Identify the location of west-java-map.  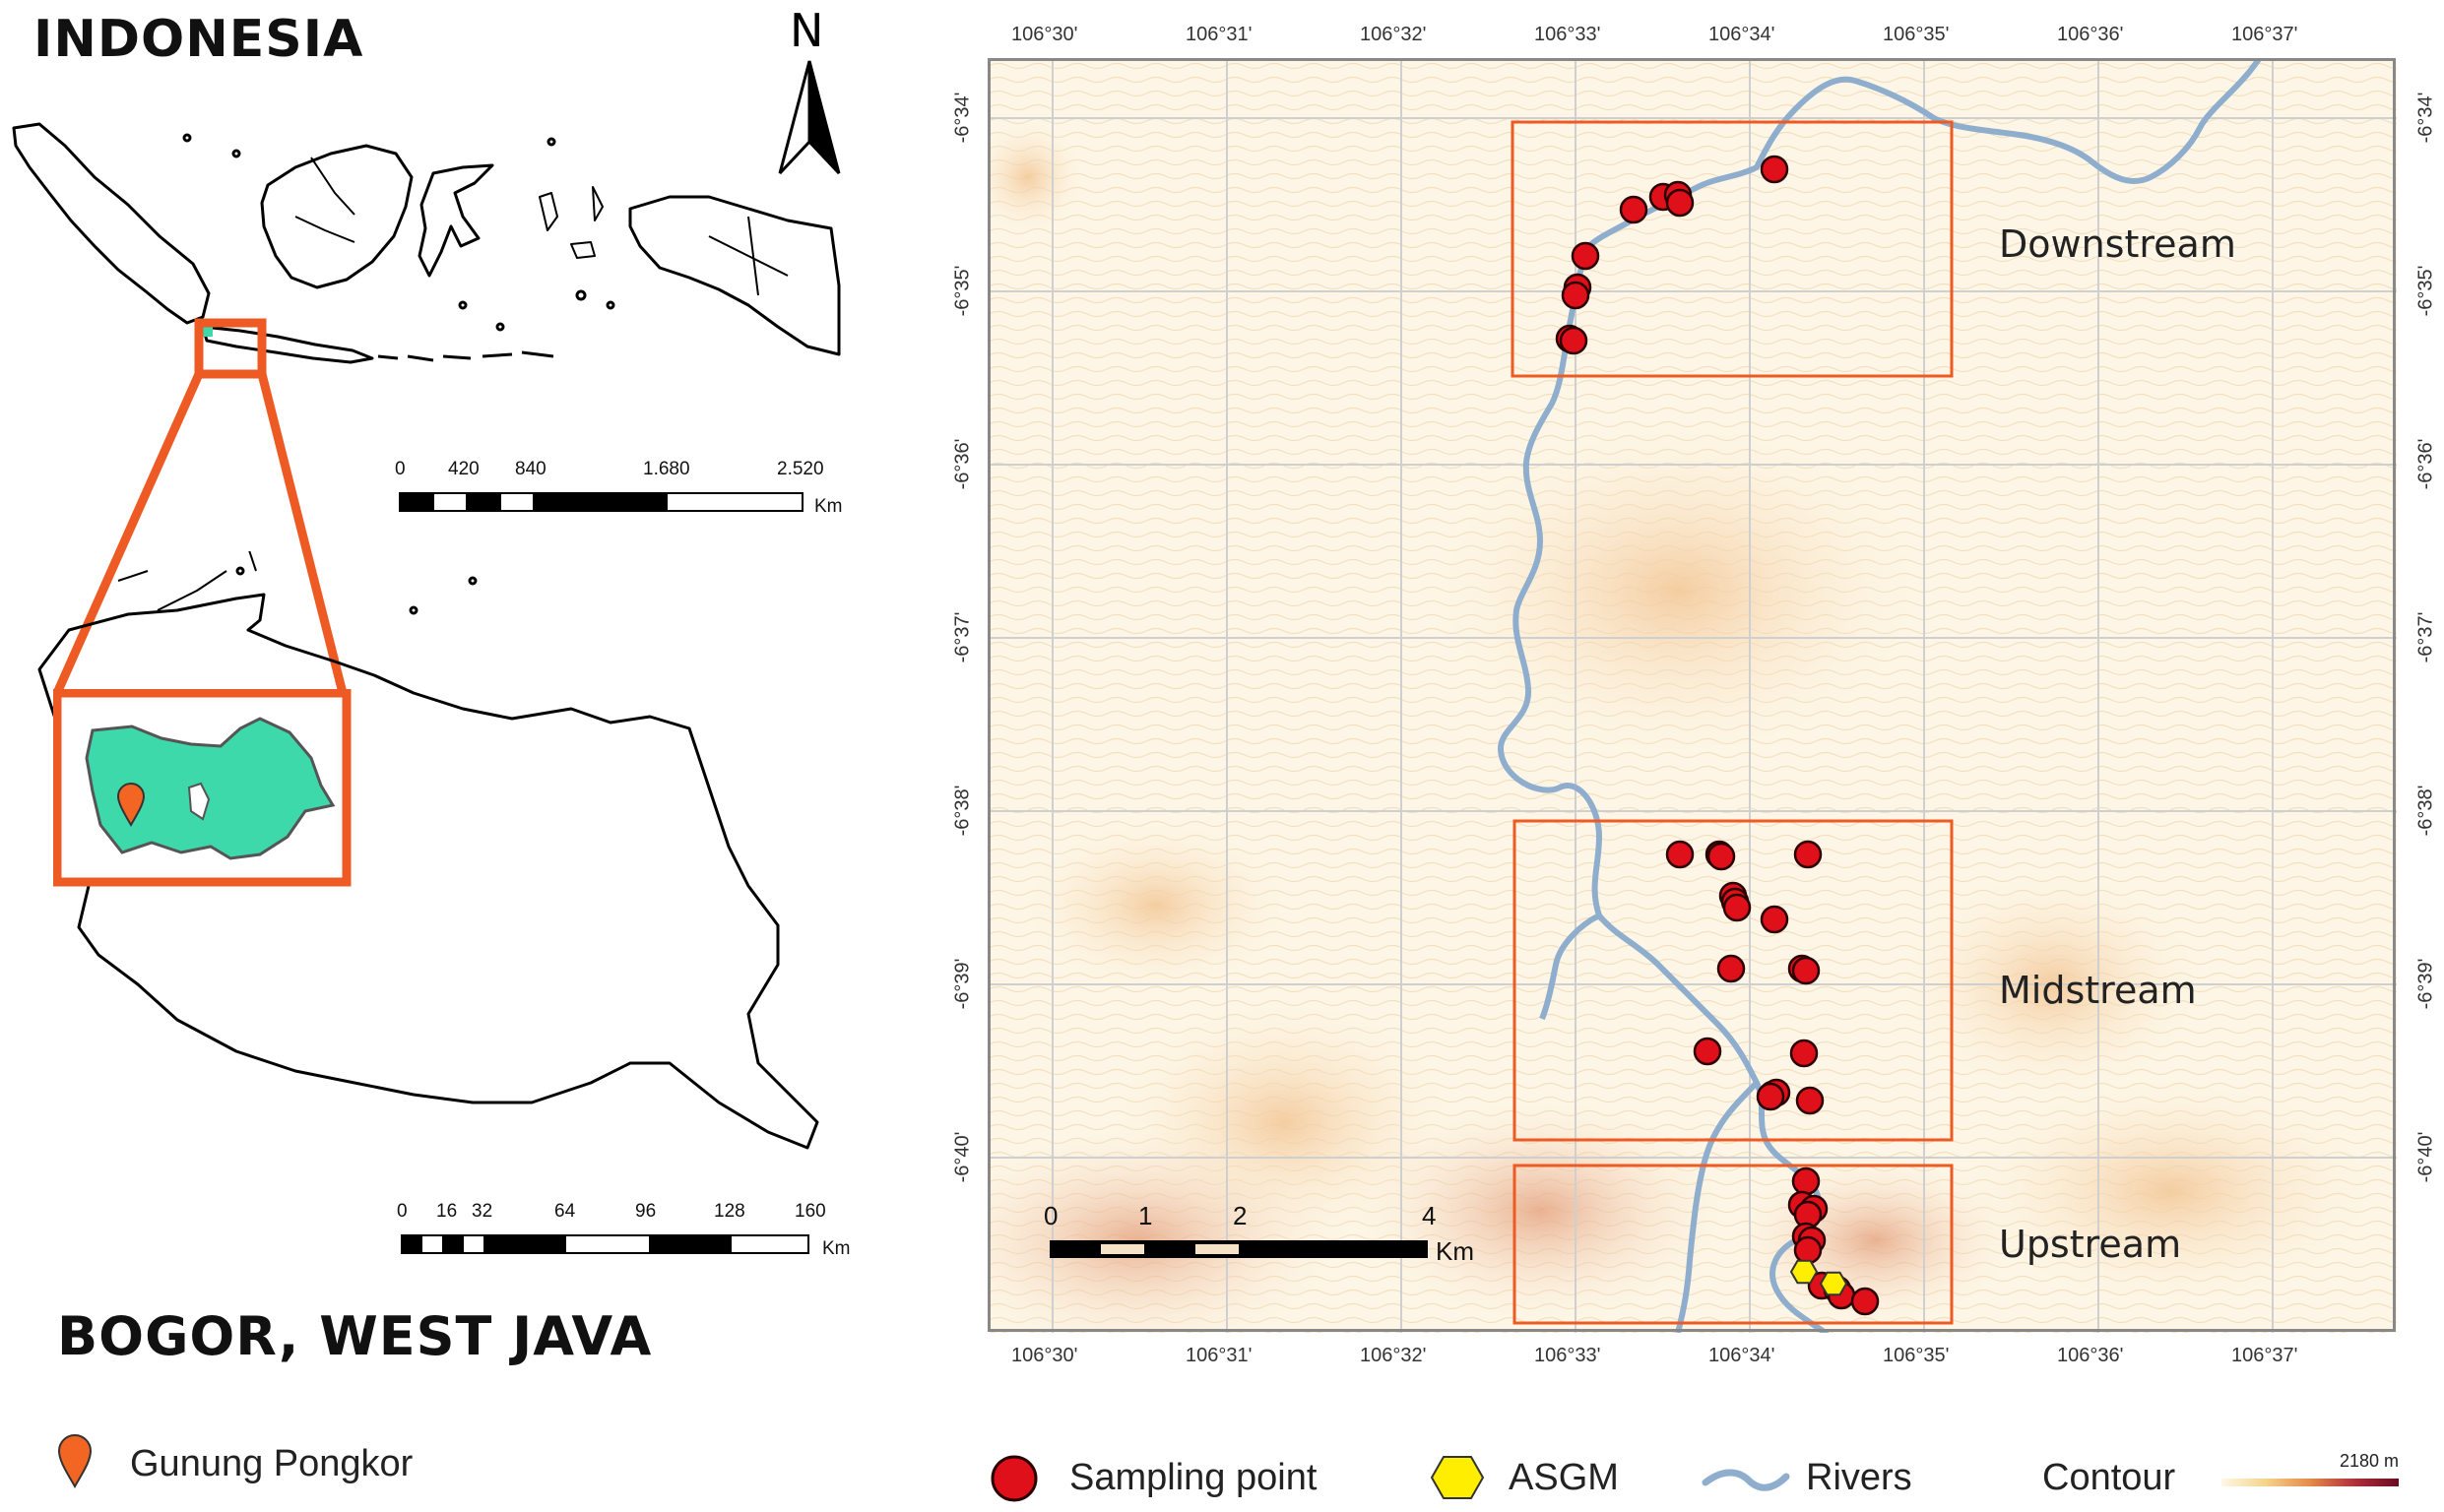
(428, 850).